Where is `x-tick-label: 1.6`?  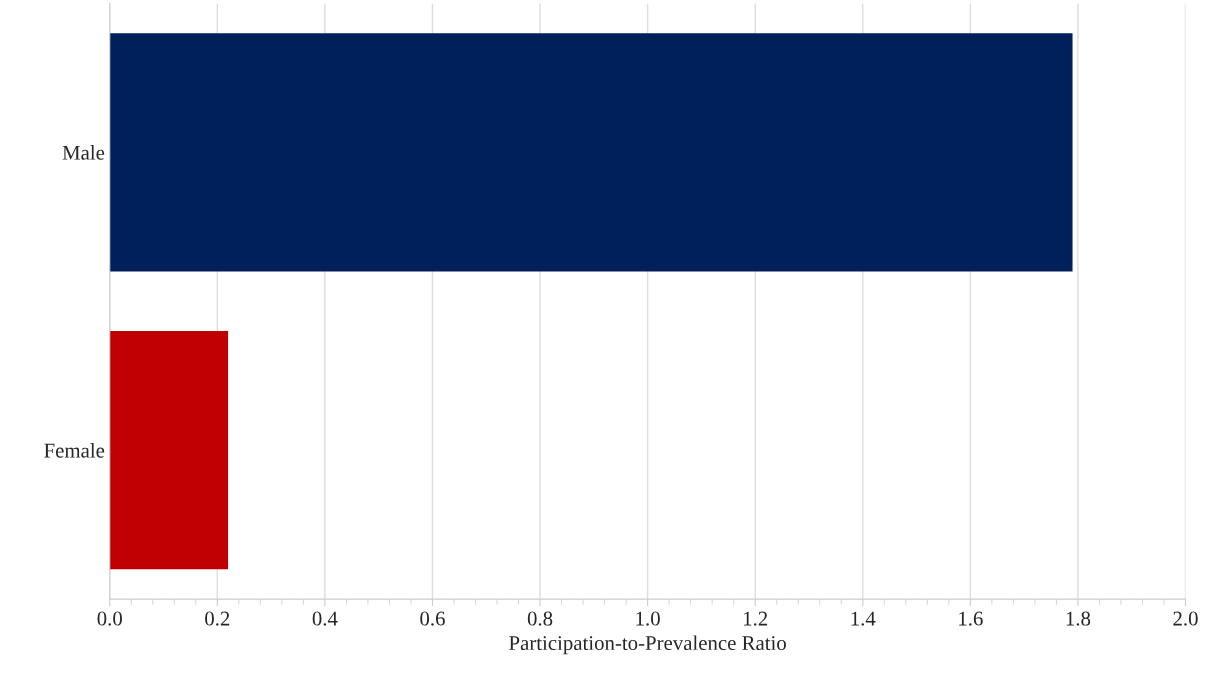
x-tick-label: 1.6 is located at coordinates (971, 618).